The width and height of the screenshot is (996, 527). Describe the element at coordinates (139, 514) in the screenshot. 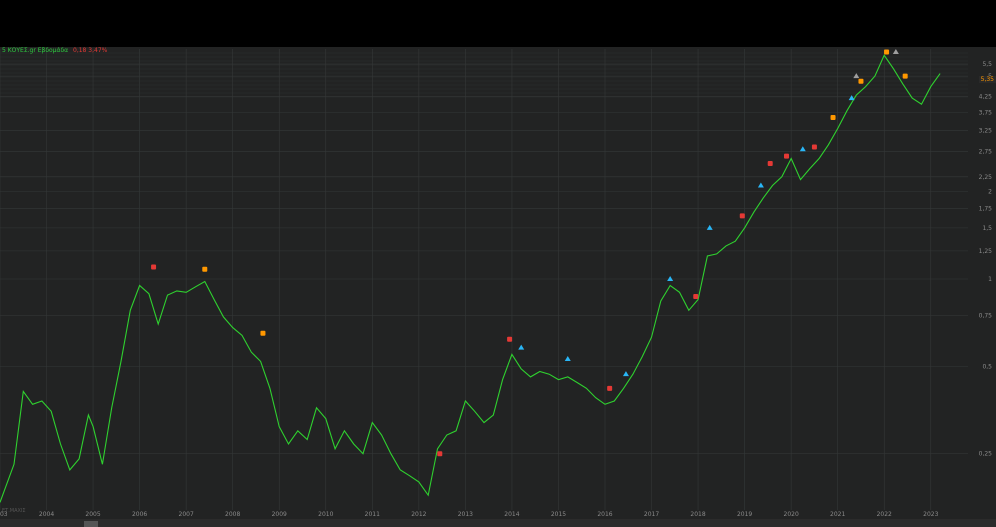

I see `x-tick-label: 2006` at that location.